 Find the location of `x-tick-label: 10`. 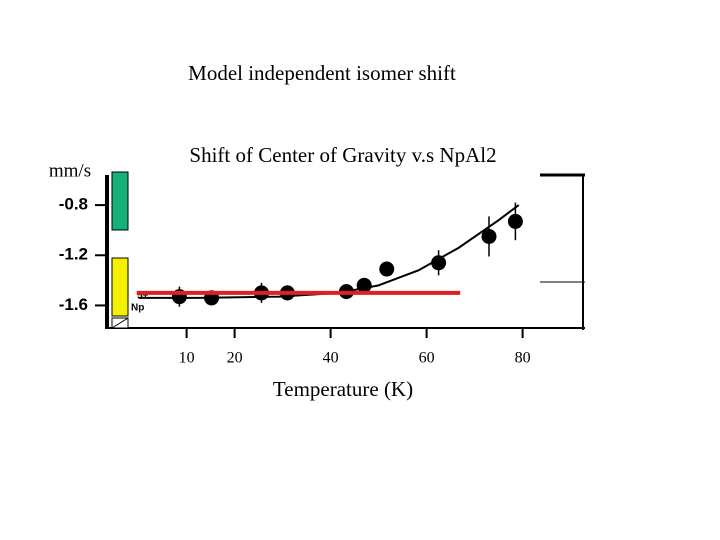

x-tick-label: 10 is located at coordinates (187, 358).